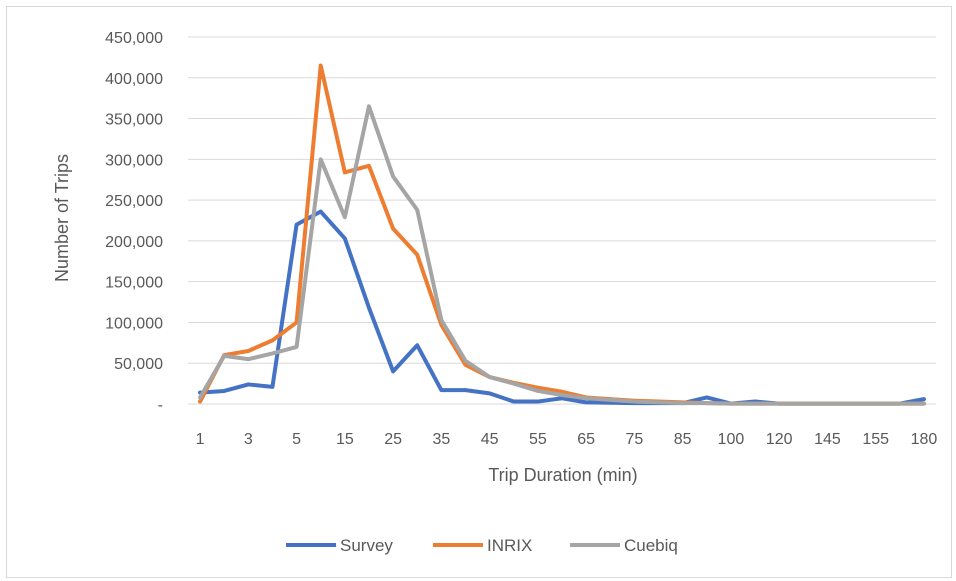 The width and height of the screenshot is (956, 581). What do you see at coordinates (134, 120) in the screenshot?
I see `y-tick-label-350000: 350,000` at bounding box center [134, 120].